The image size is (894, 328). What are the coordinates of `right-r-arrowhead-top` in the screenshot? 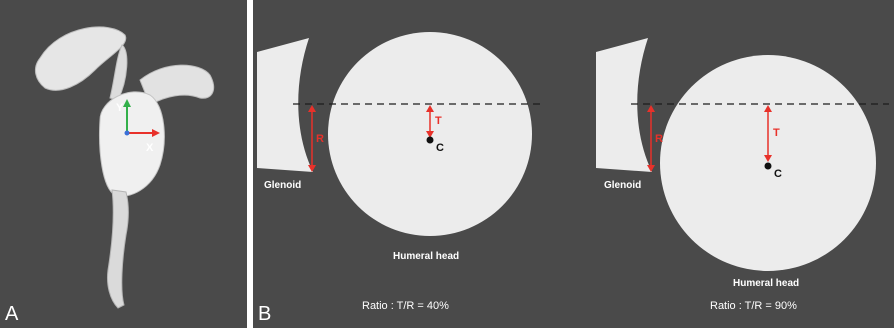 It's located at (651, 108).